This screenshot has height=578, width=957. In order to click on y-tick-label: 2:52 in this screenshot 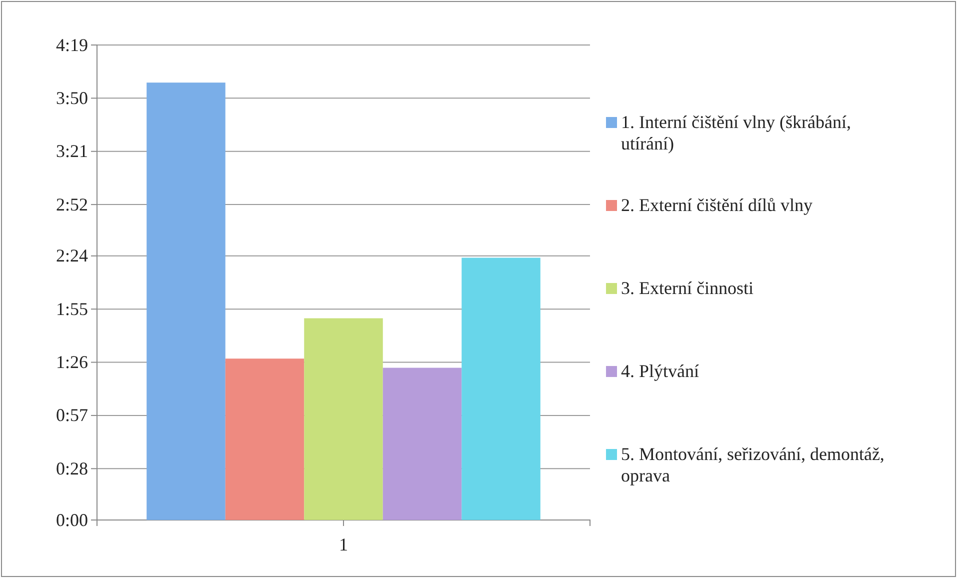, I will do `click(72, 204)`.